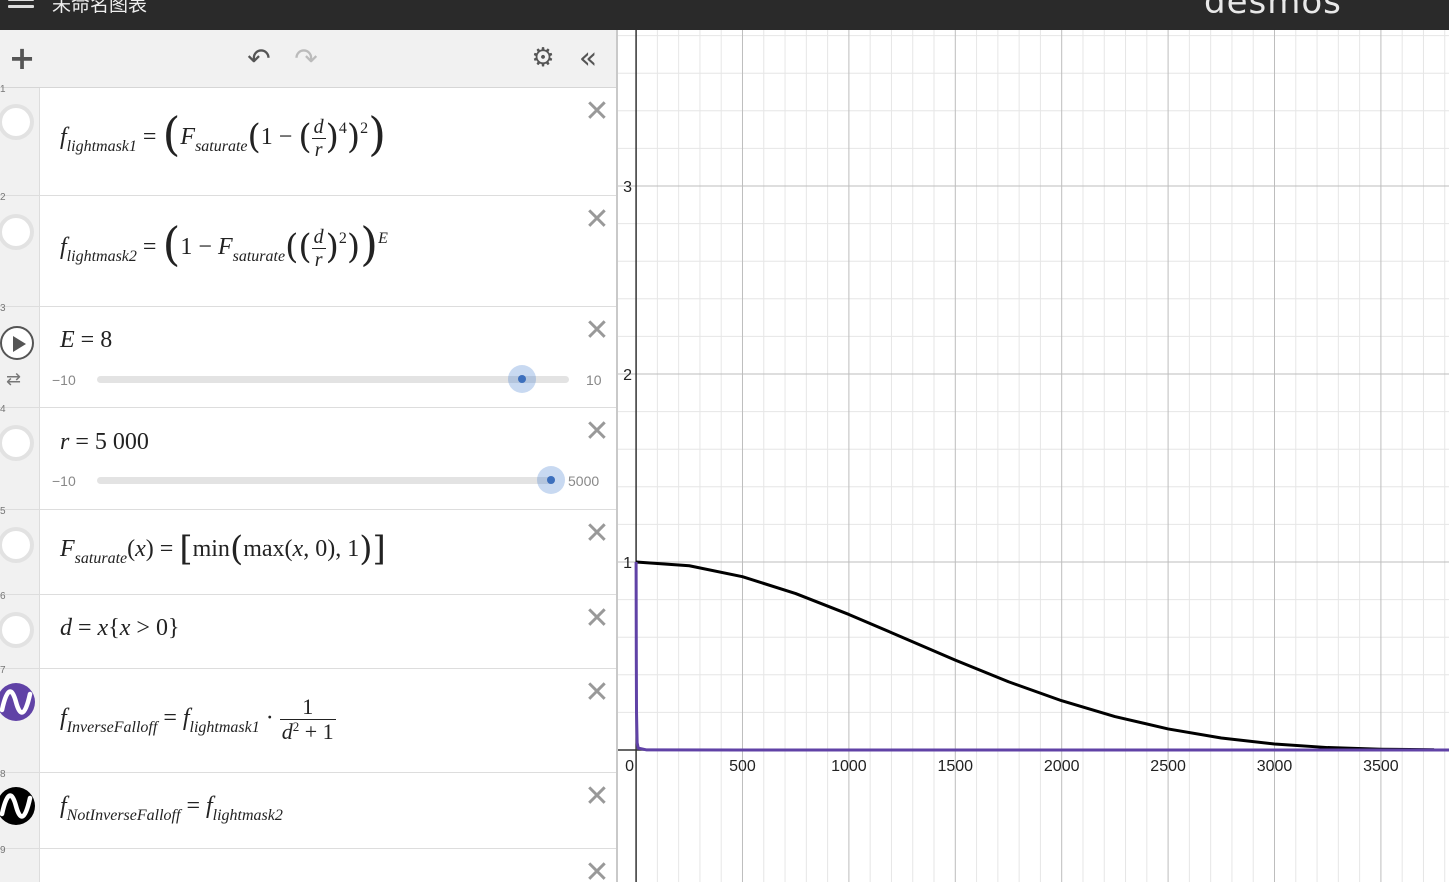  What do you see at coordinates (259, 58) in the screenshot?
I see `undo-icon: ↶` at bounding box center [259, 58].